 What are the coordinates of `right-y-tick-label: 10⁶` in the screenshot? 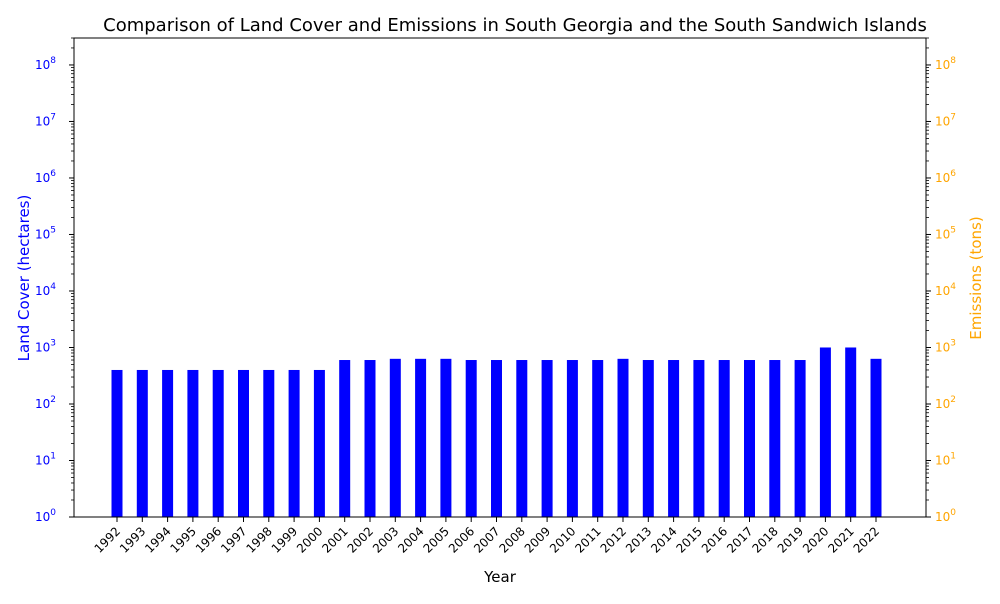 It's located at (945, 177).